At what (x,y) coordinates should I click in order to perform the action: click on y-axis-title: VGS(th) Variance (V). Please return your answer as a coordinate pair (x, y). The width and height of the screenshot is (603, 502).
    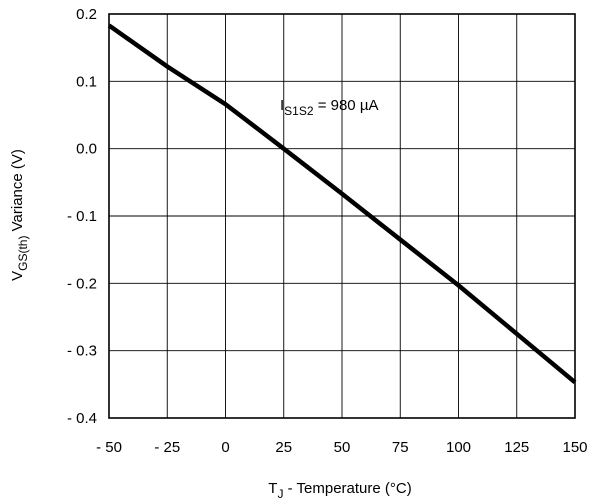
    Looking at the image, I should click on (19, 215).